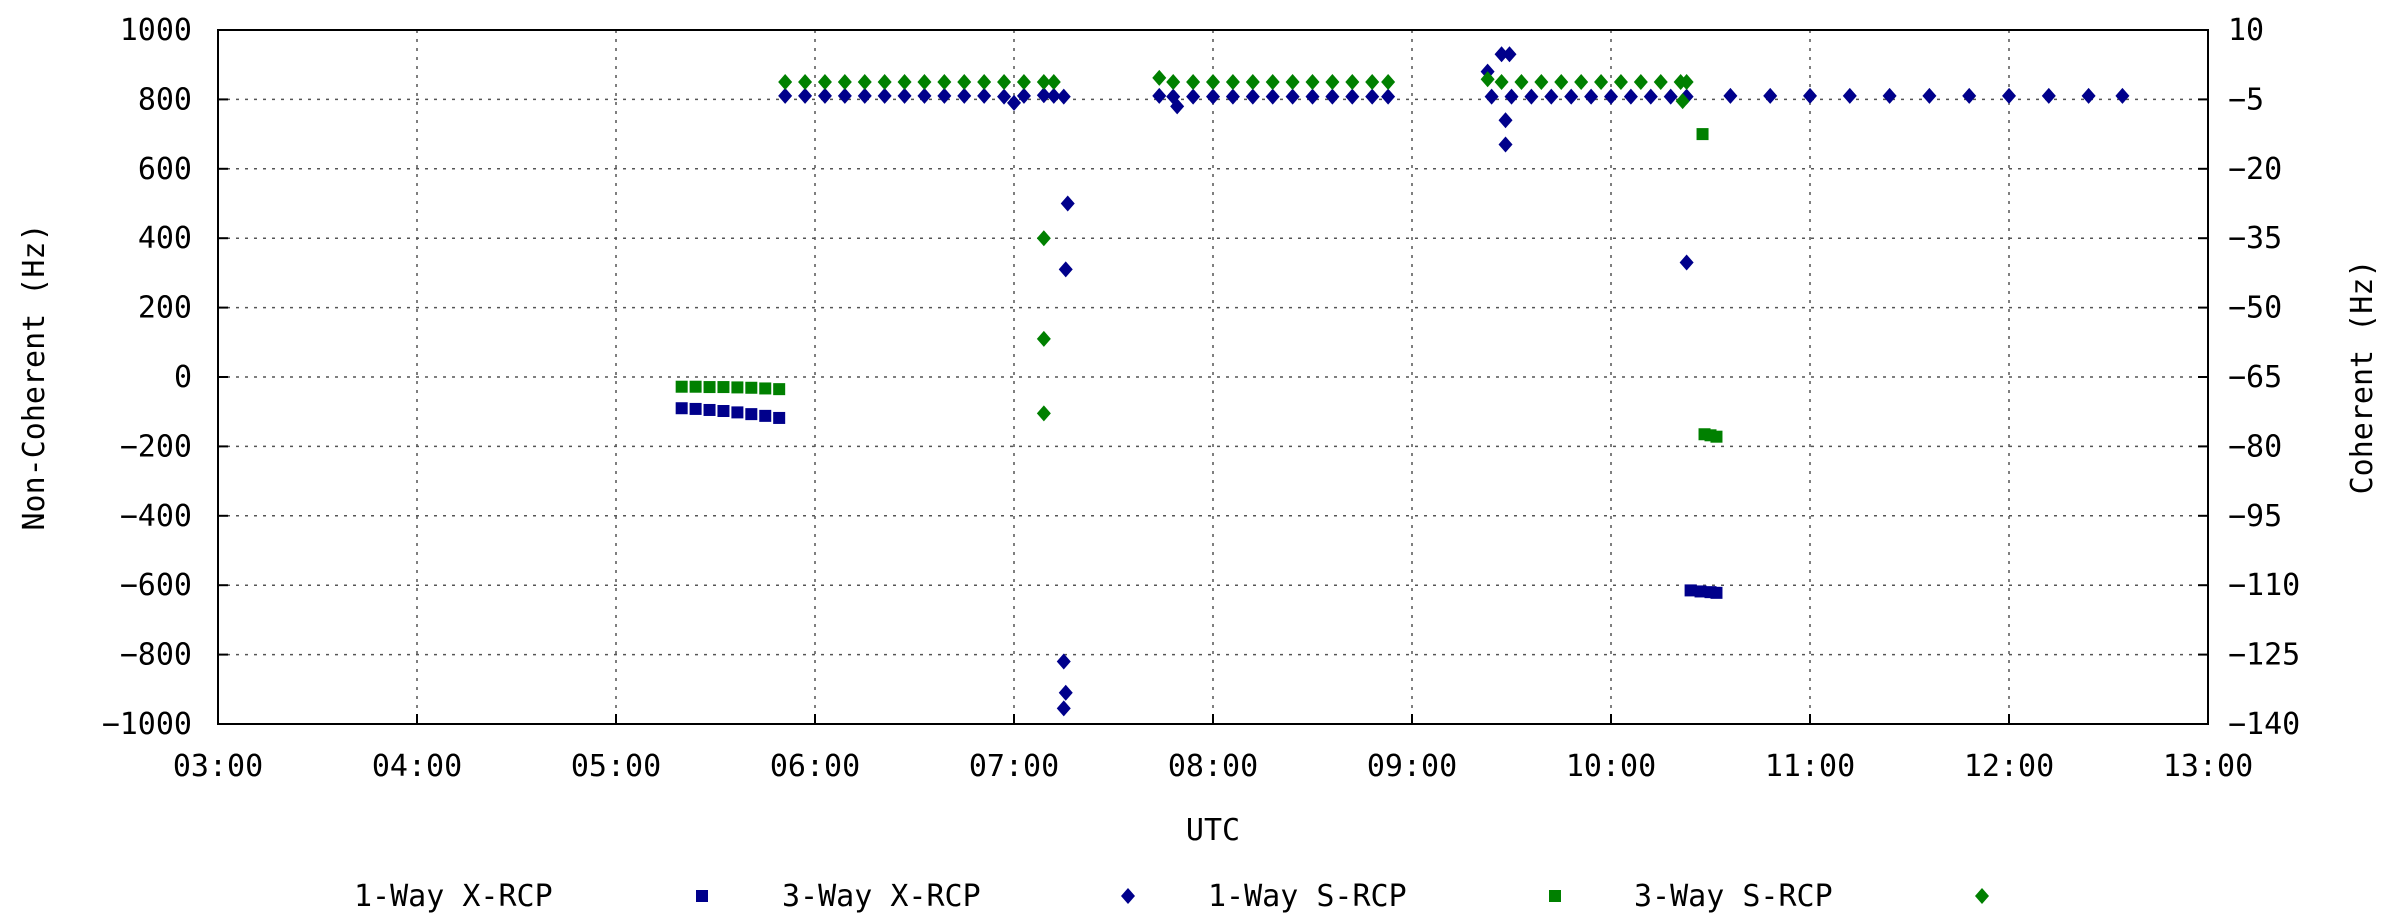  What do you see at coordinates (2009, 766) in the screenshot?
I see `x-tick-label: 12:00` at bounding box center [2009, 766].